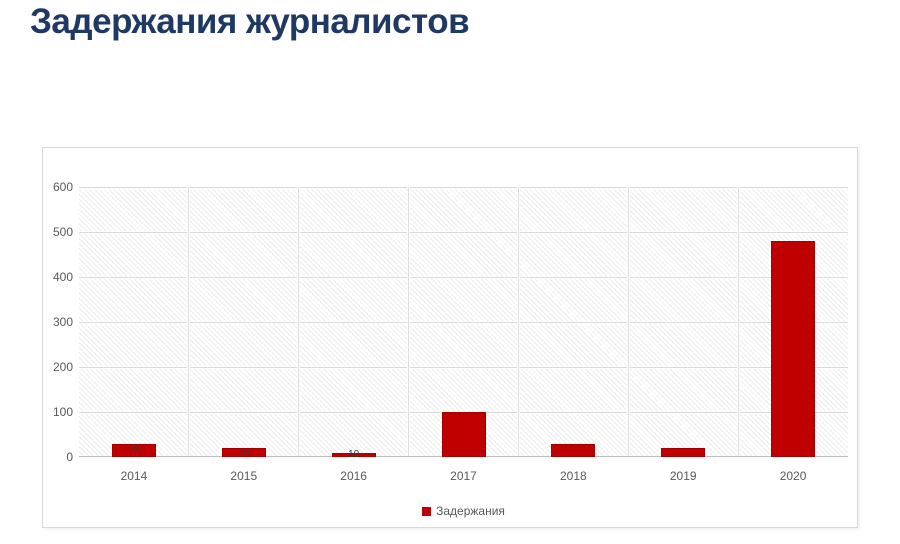  What do you see at coordinates (683, 452) in the screenshot?
I see `bar-2019` at bounding box center [683, 452].